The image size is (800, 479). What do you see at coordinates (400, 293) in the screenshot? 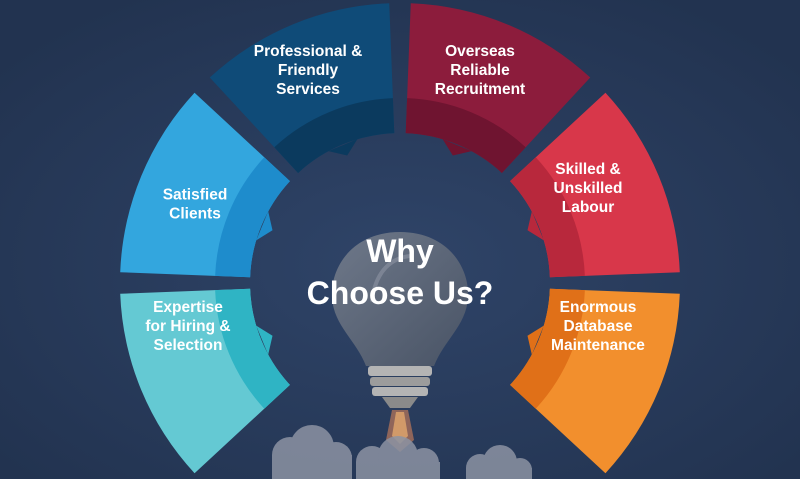
I see `title-line-2: Choose Us?` at bounding box center [400, 293].